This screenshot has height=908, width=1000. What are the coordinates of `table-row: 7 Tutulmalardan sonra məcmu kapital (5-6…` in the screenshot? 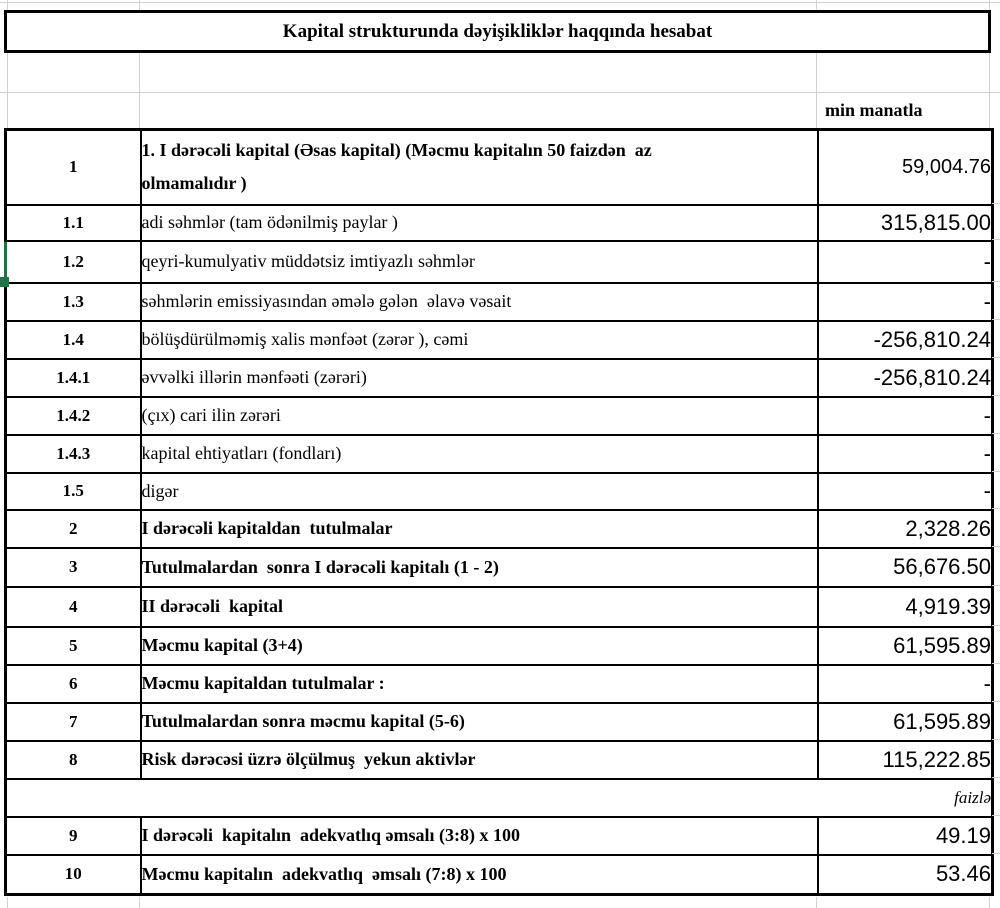 It's located at (499, 721).